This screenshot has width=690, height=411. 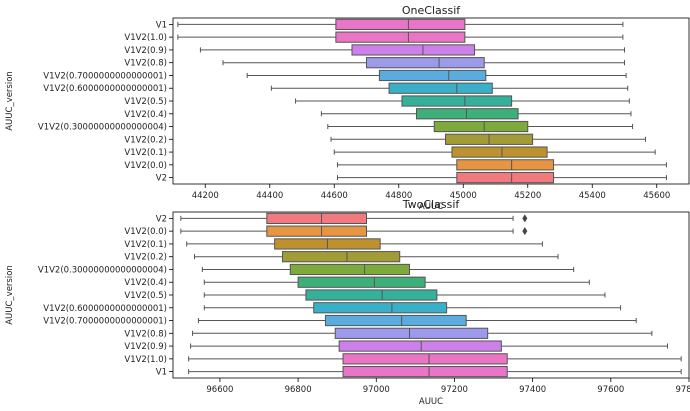 What do you see at coordinates (298, 390) in the screenshot?
I see `x-tick-label: 96800` at bounding box center [298, 390].